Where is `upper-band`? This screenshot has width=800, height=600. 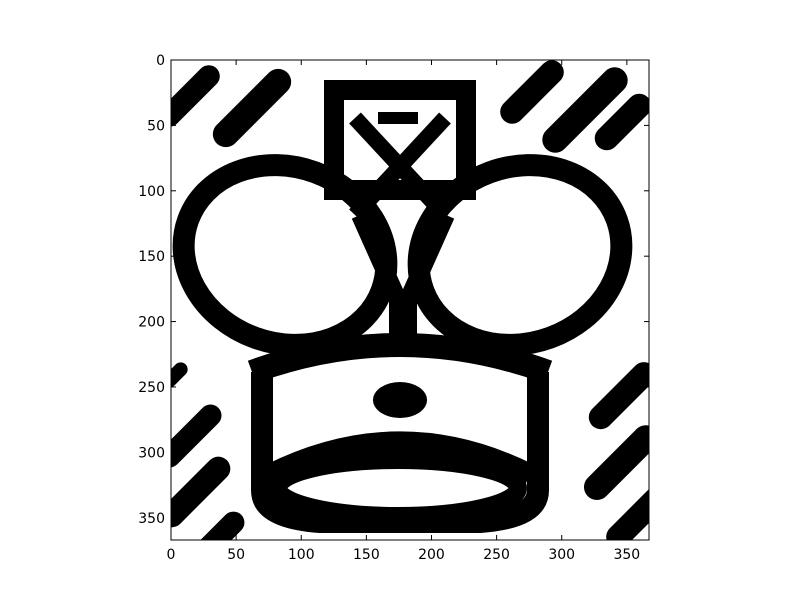 upper-band is located at coordinates (400, 358).